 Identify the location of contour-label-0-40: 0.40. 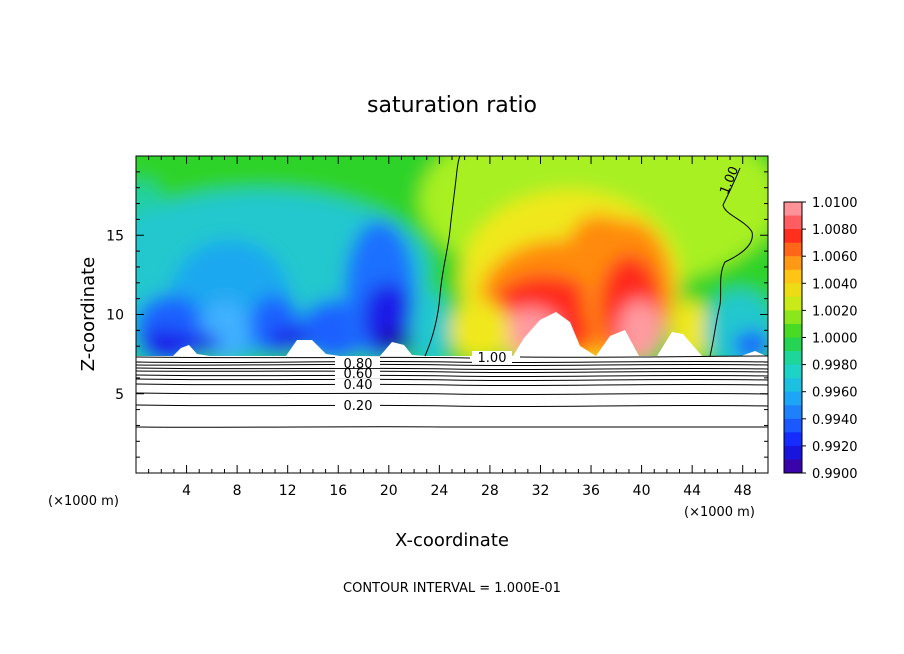
(358, 385).